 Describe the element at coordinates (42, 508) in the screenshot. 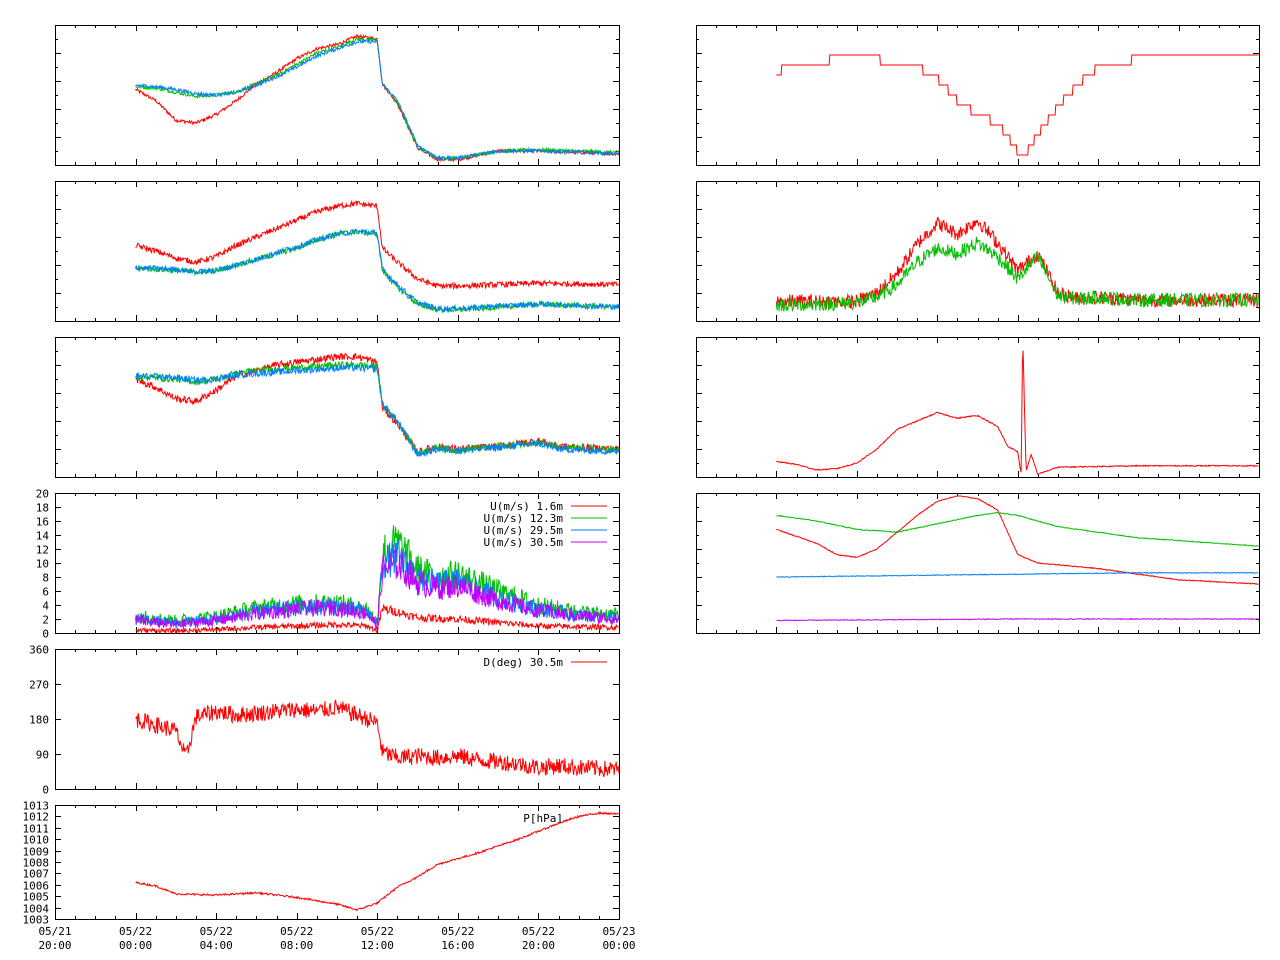

I see `y-tick-label: 18` at that location.